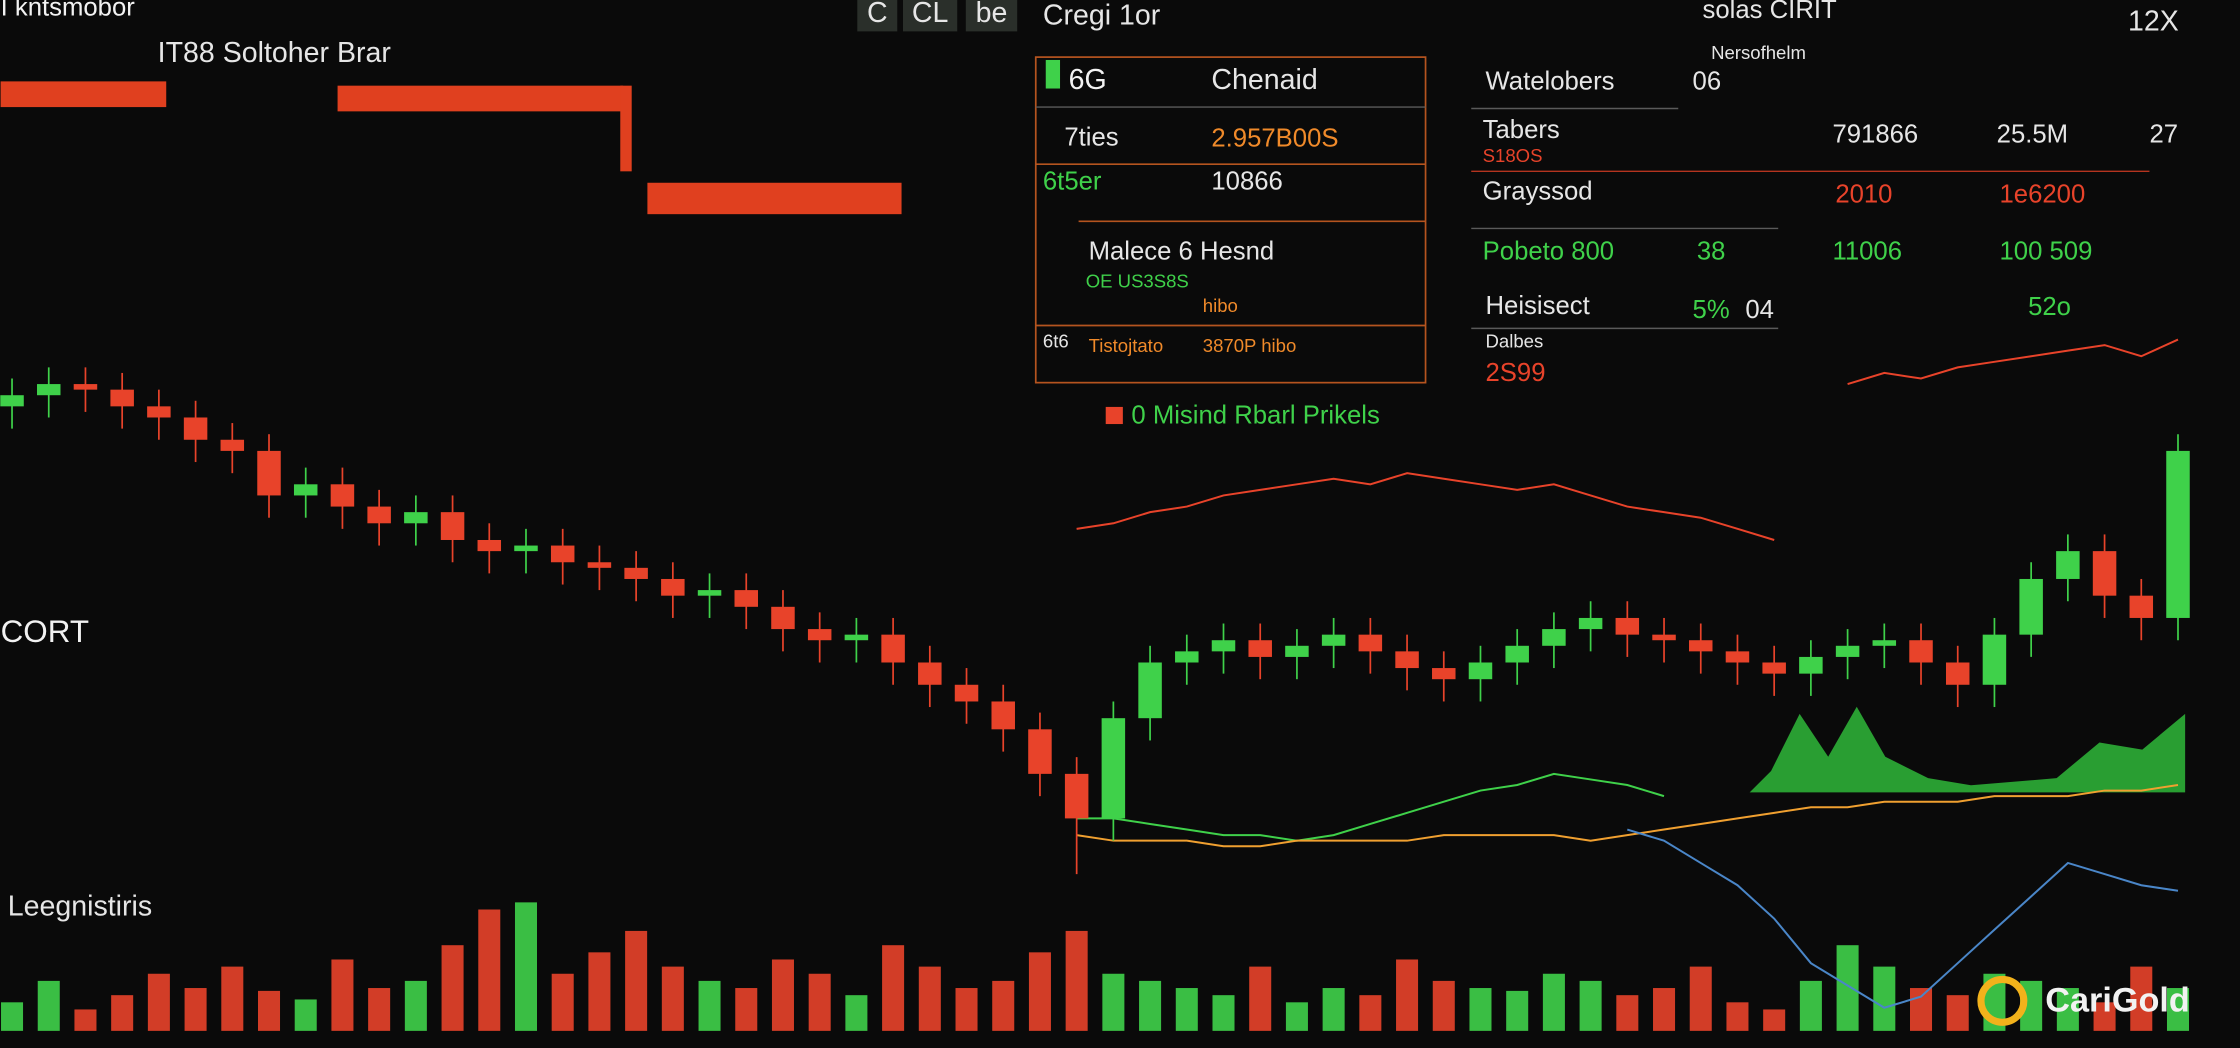 This screenshot has height=1048, width=2240. I want to click on zoom: 12X, so click(2153, 21).